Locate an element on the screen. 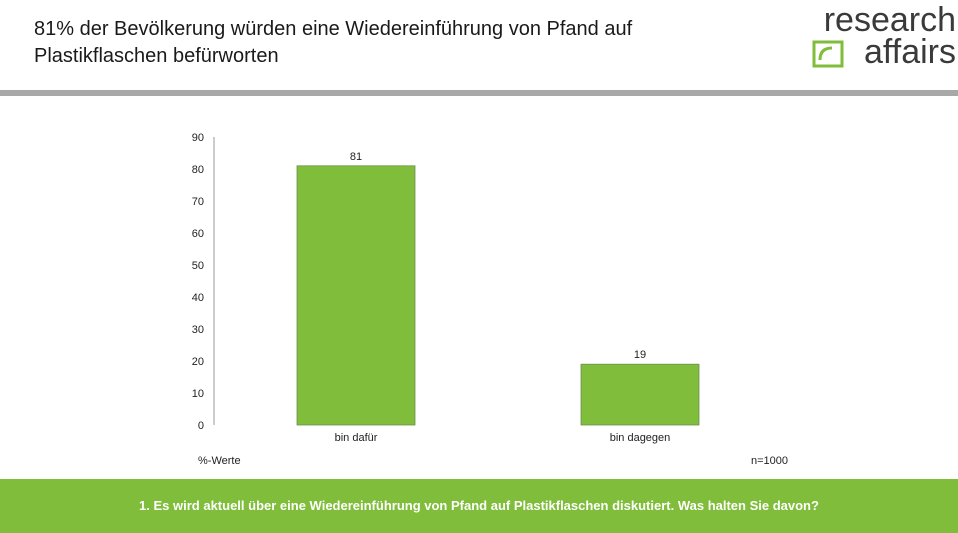 The width and height of the screenshot is (958, 533). y-tick-label: 80 is located at coordinates (198, 170).